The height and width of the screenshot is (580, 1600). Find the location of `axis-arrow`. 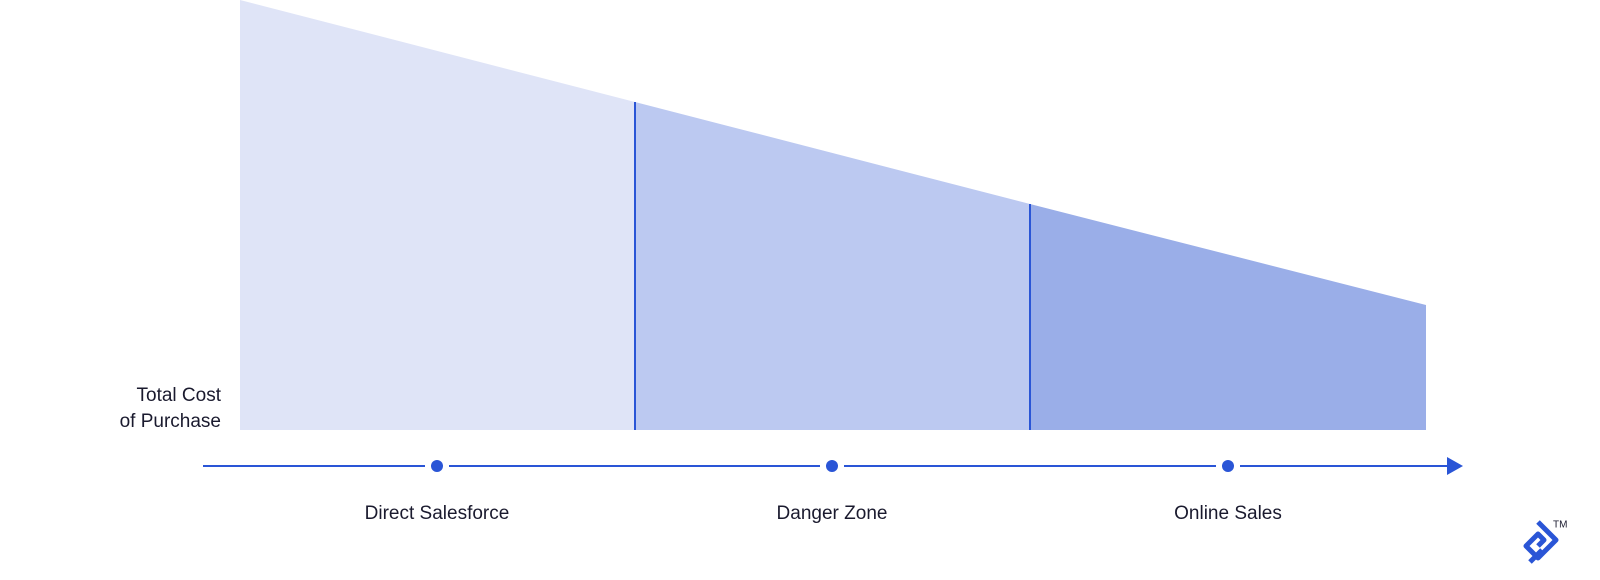

axis-arrow is located at coordinates (1455, 466).